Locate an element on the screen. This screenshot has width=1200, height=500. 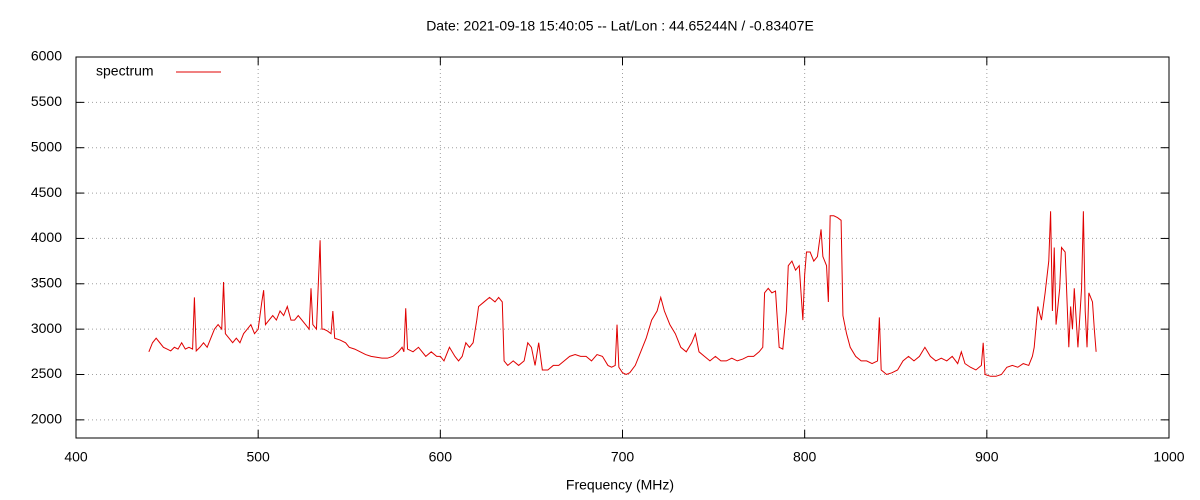
y-tick-label: 2000 is located at coordinates (46, 419).